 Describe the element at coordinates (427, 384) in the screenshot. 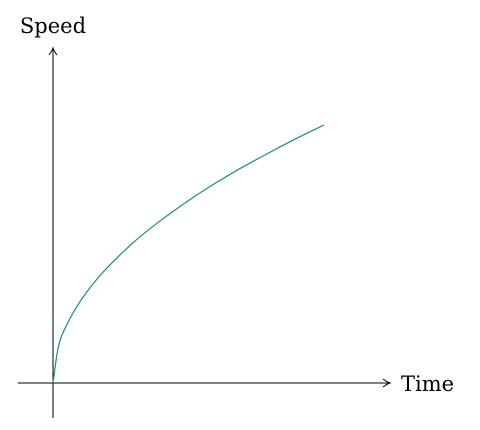

I see `x-axis-label: Time` at that location.